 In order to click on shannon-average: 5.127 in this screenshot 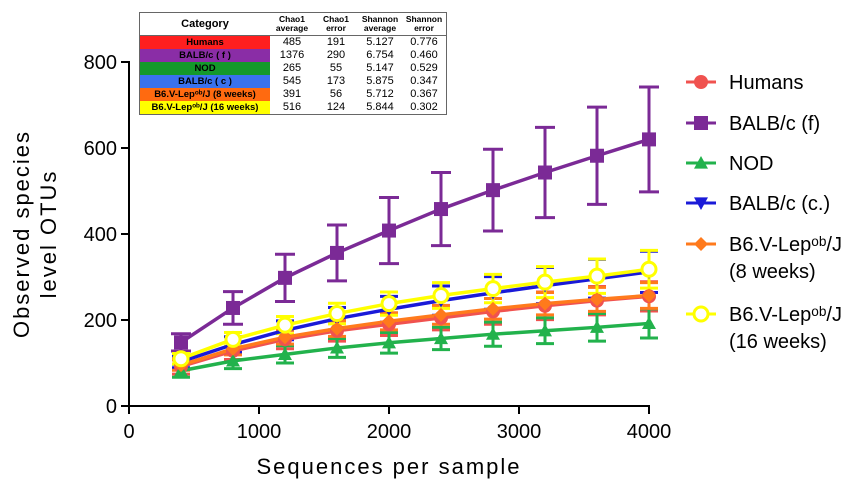, I will do `click(380, 42)`.